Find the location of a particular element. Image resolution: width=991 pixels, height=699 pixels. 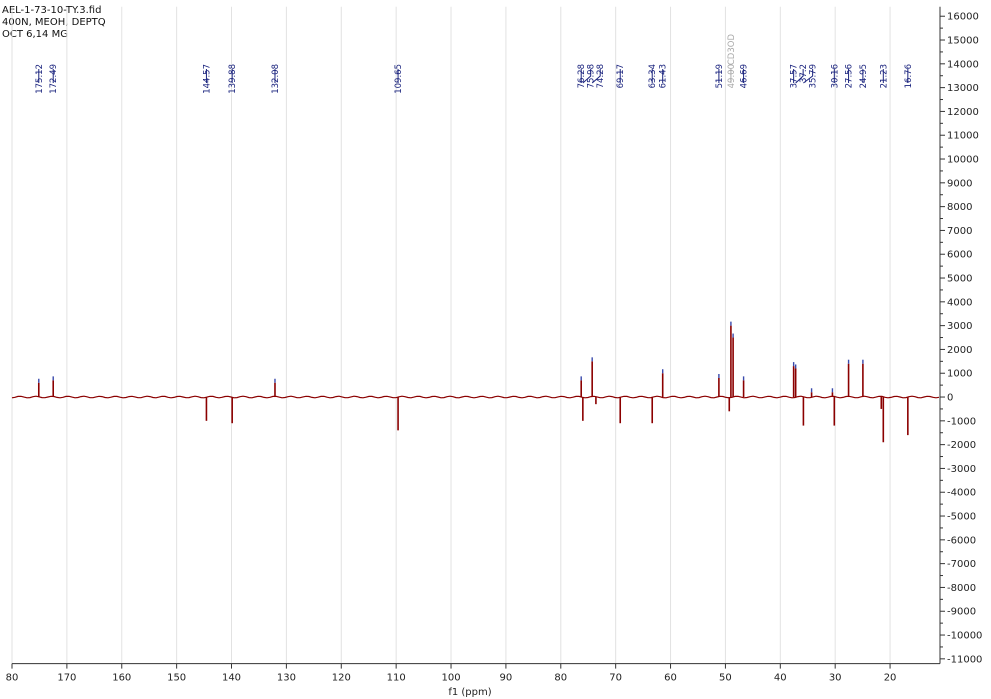

y-tick-label: -10000 is located at coordinates (964, 636).